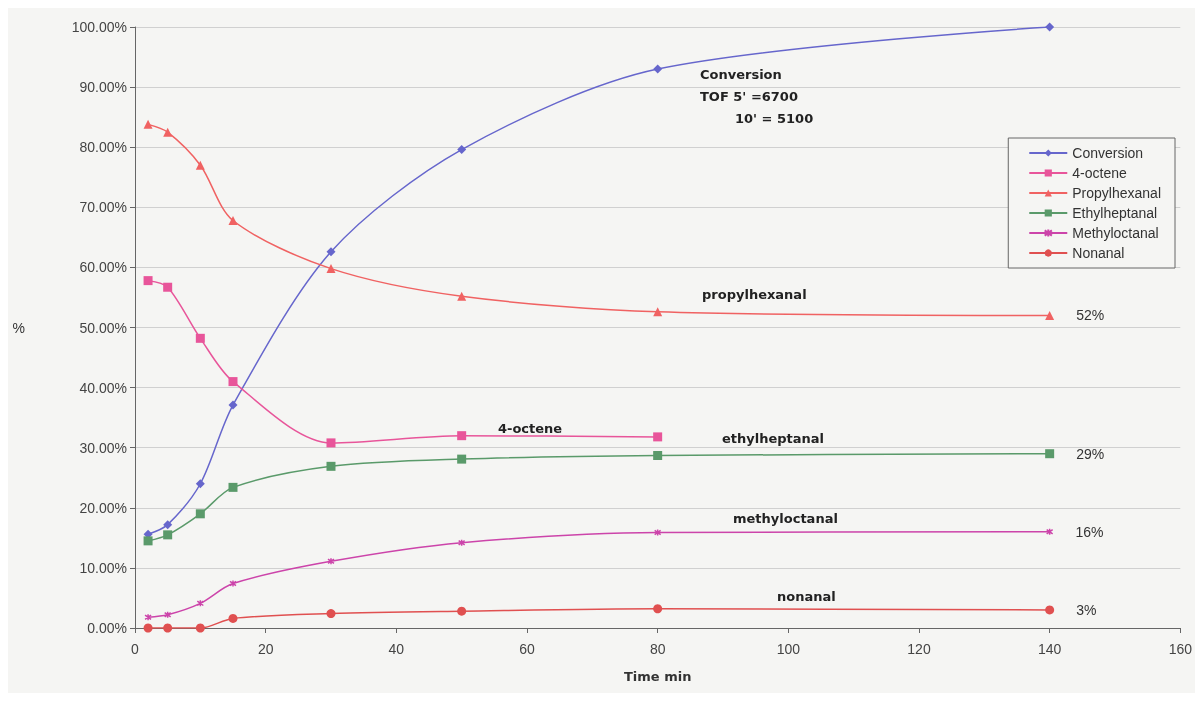 The height and width of the screenshot is (701, 1203). Describe the element at coordinates (103, 447) in the screenshot. I see `y-tick-label: 30.00%` at that location.